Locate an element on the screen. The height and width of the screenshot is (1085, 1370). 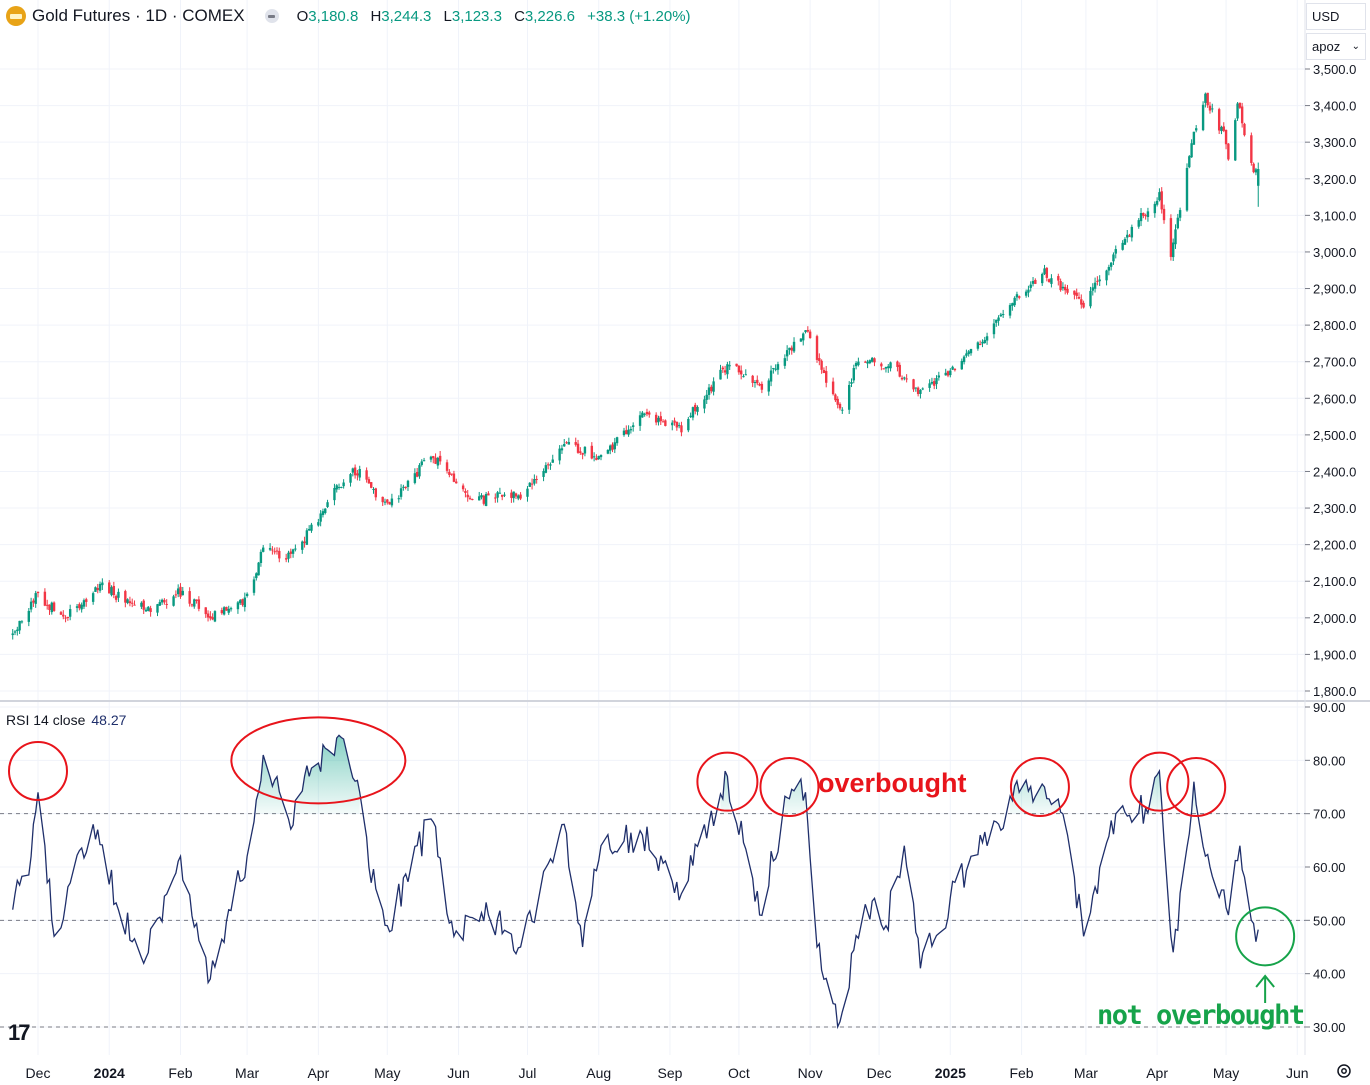
scale-mode-selector: apoz ⌄ is located at coordinates (1336, 46).